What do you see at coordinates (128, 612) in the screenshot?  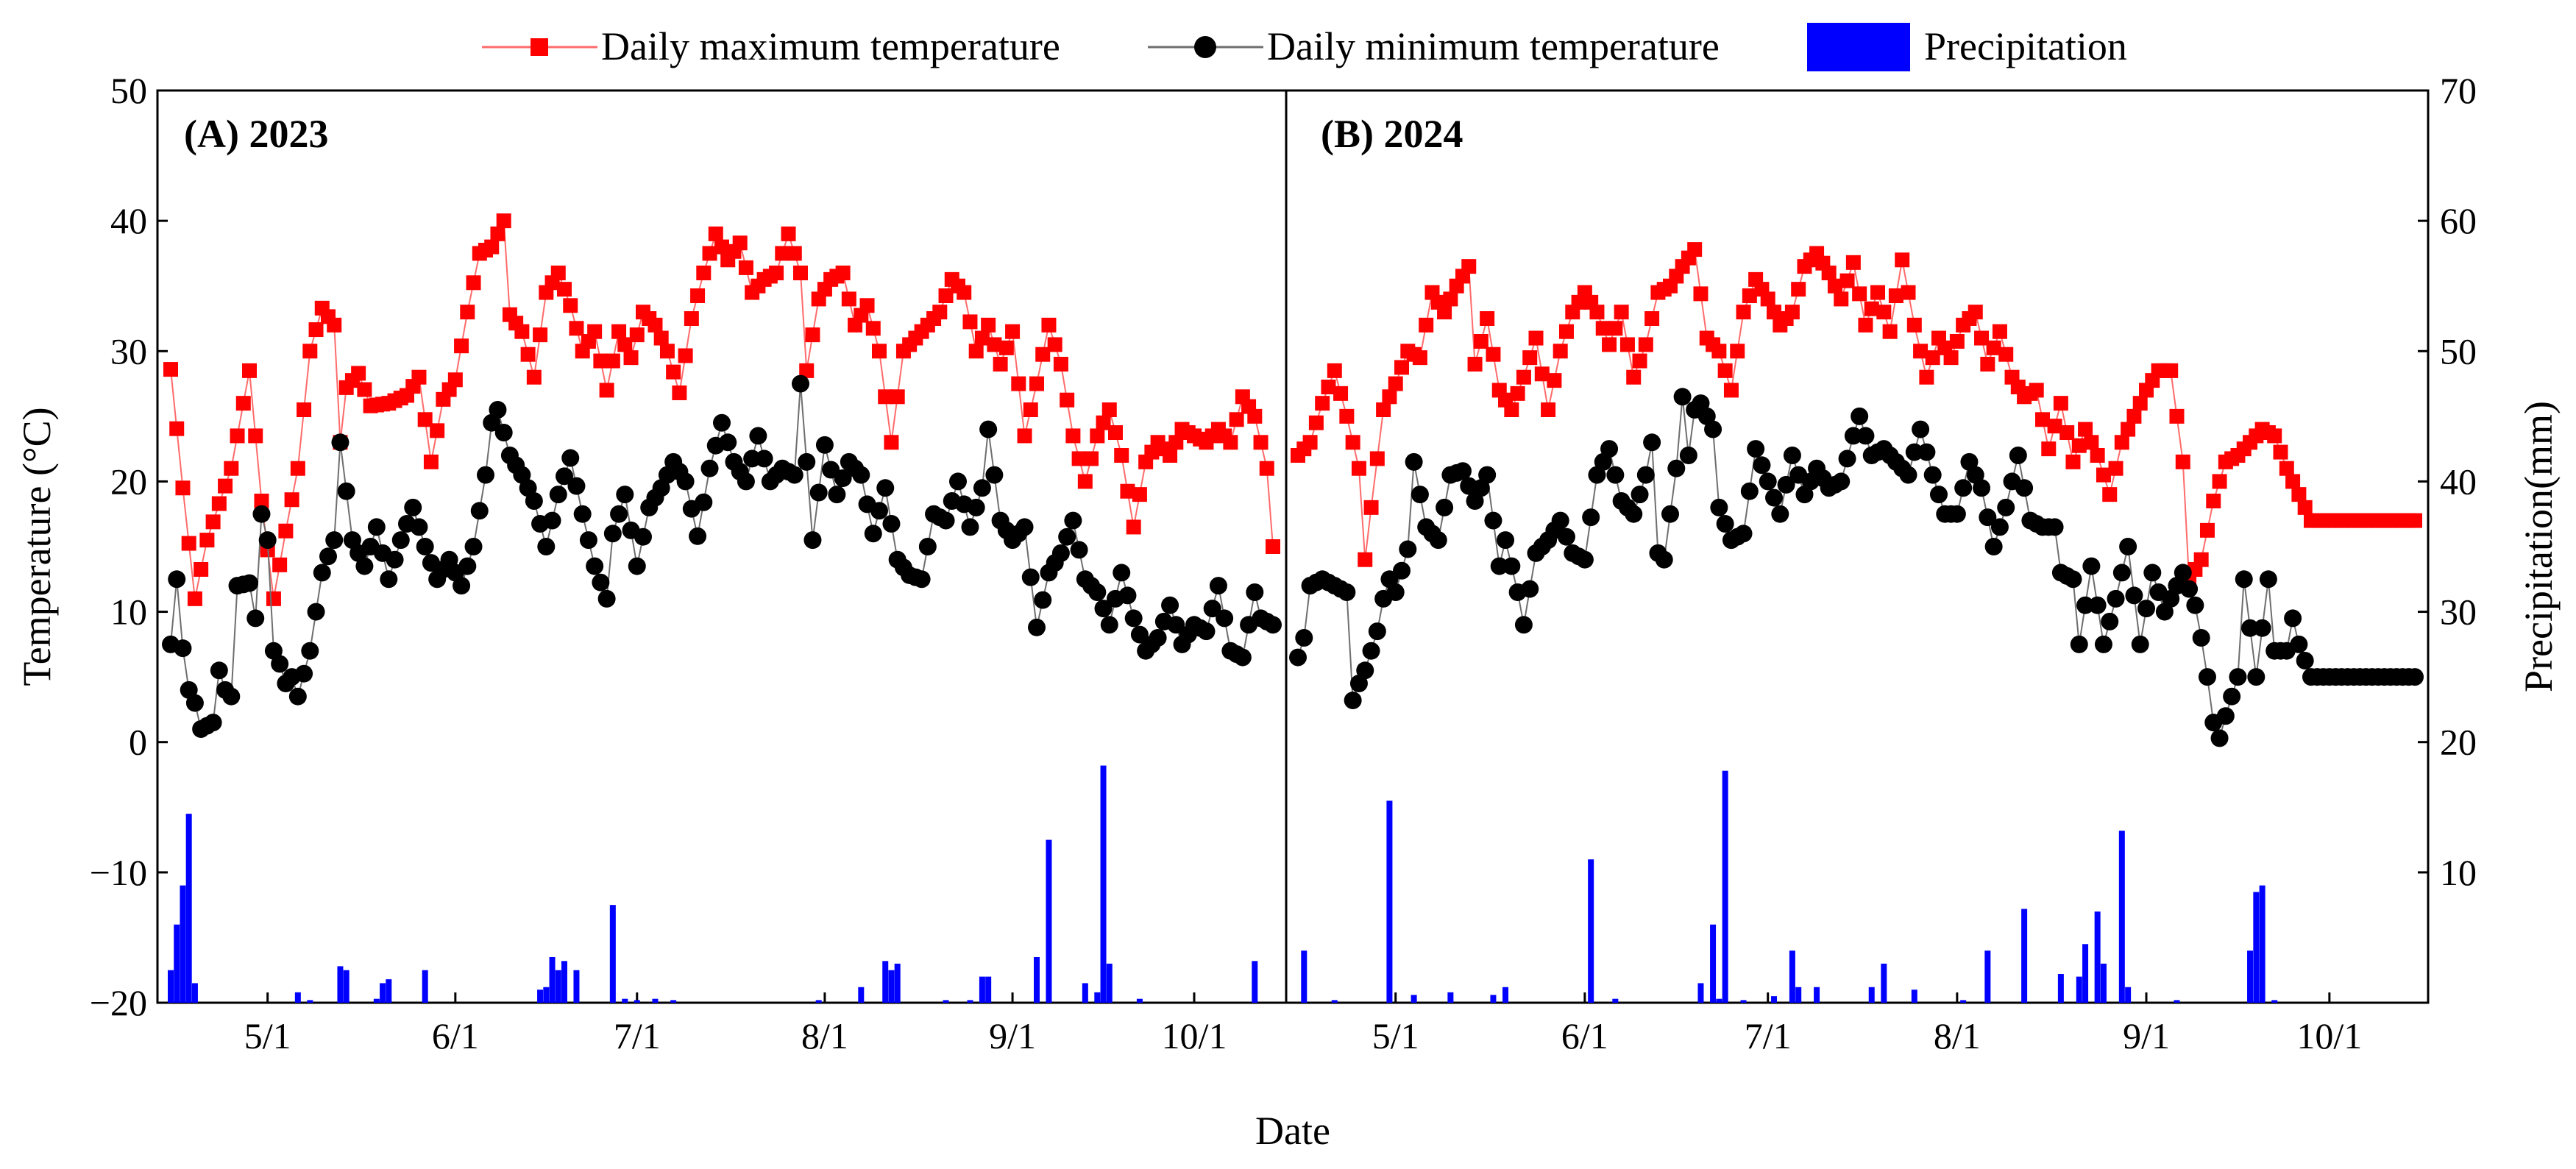 I see `y-left-tick-label: 10` at bounding box center [128, 612].